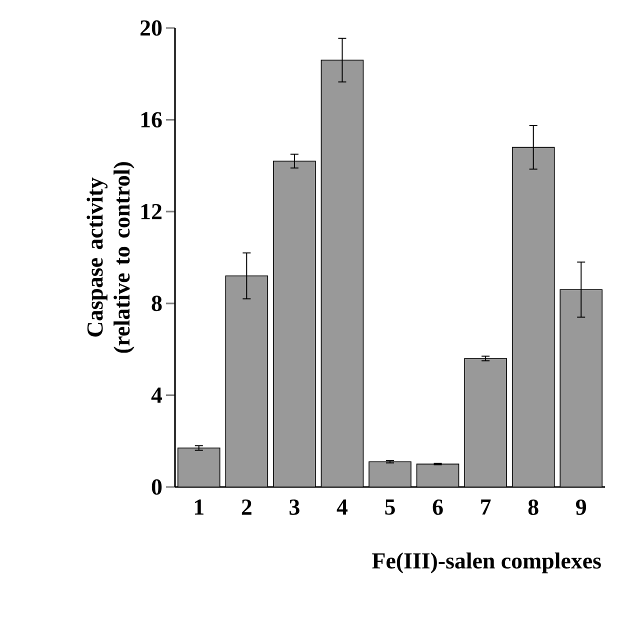 Image resolution: width=619 pixels, height=621 pixels. I want to click on y-tick-label: 8, so click(157, 304).